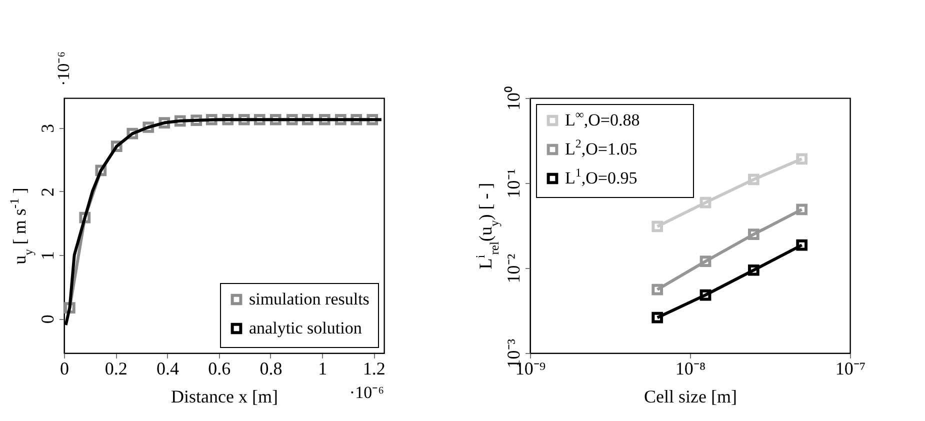 The height and width of the screenshot is (421, 925). What do you see at coordinates (167, 368) in the screenshot?
I see `x-tick-label: 0.4` at bounding box center [167, 368].